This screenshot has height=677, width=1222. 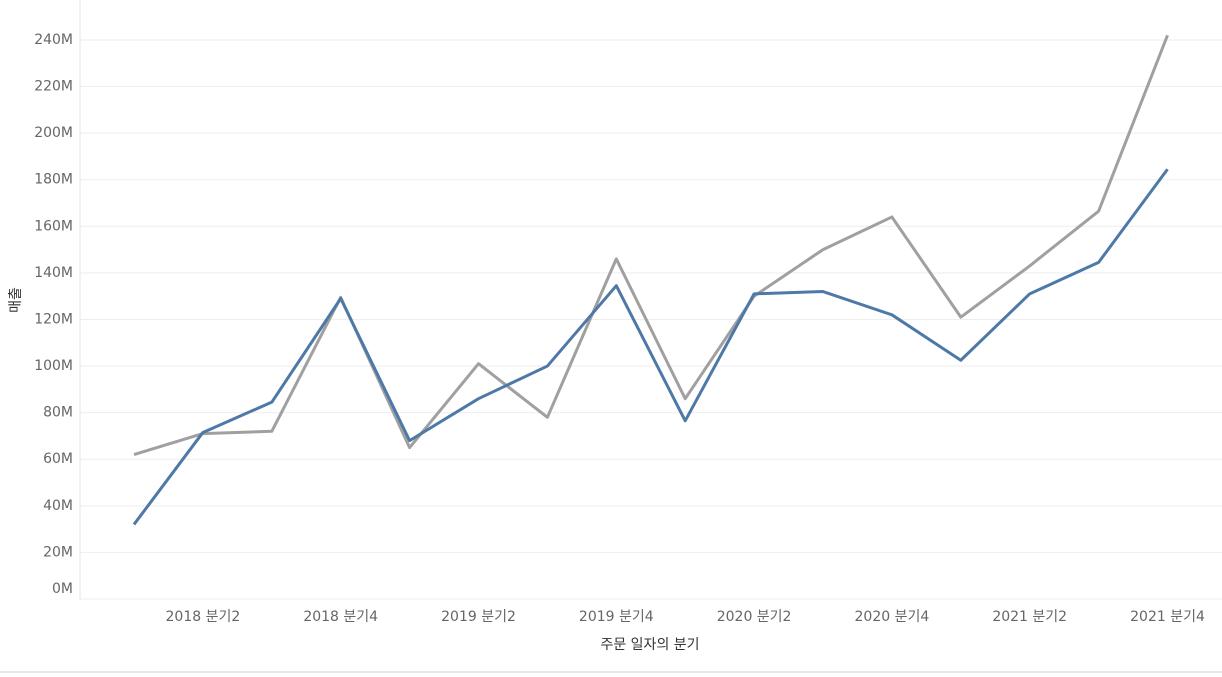 I want to click on y-tick-label: 220M, so click(x=53, y=87).